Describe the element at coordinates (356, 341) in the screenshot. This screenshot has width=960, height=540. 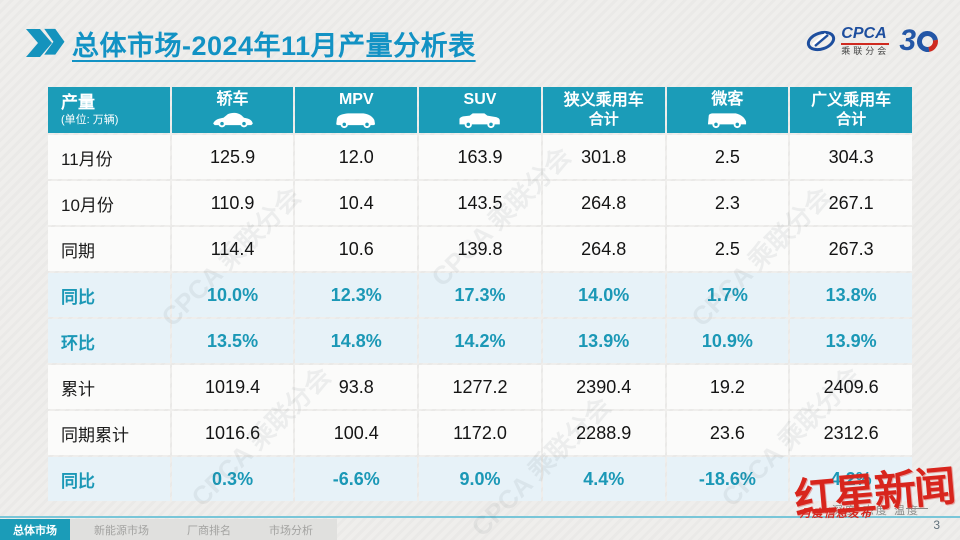
I see `table-cell: 14.8%` at that location.